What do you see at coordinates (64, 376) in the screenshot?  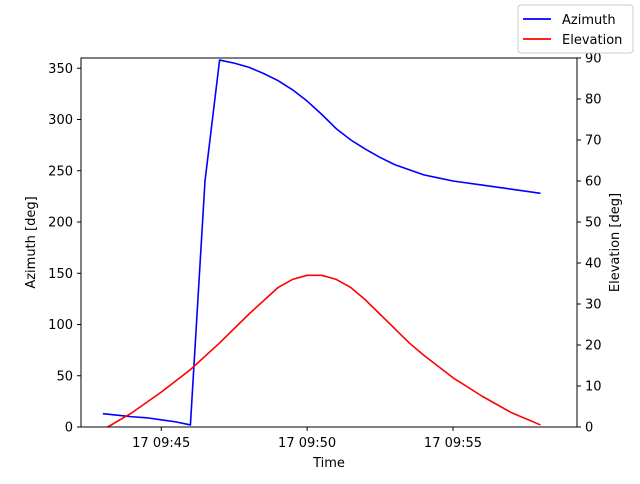 I see `y-tick-label-left: 50` at bounding box center [64, 376].